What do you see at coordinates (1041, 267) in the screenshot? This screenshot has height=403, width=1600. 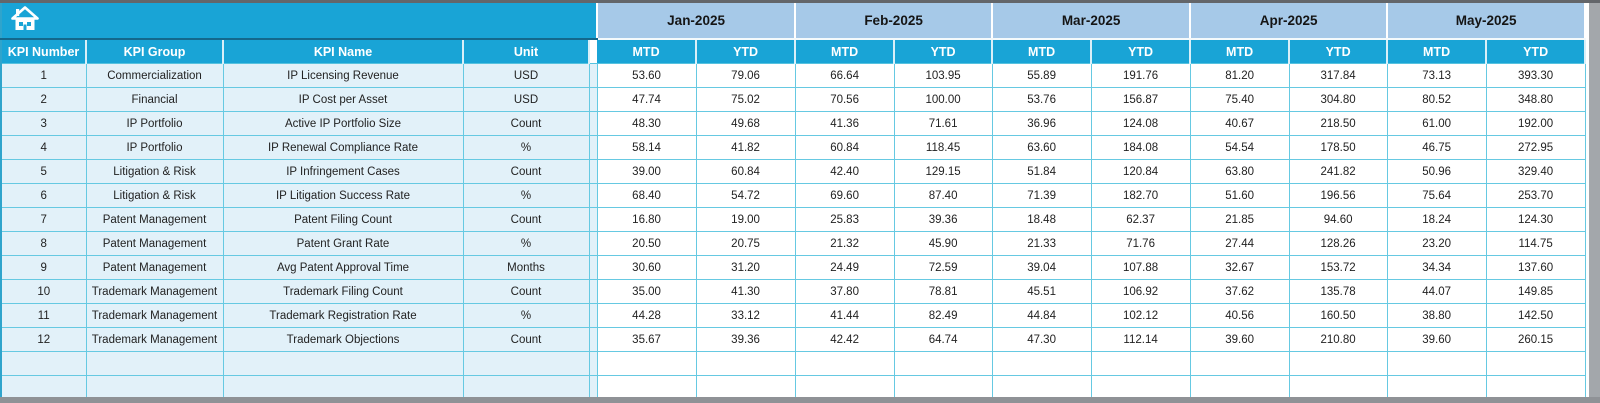 I see `cell-value: 39.04` at bounding box center [1041, 267].